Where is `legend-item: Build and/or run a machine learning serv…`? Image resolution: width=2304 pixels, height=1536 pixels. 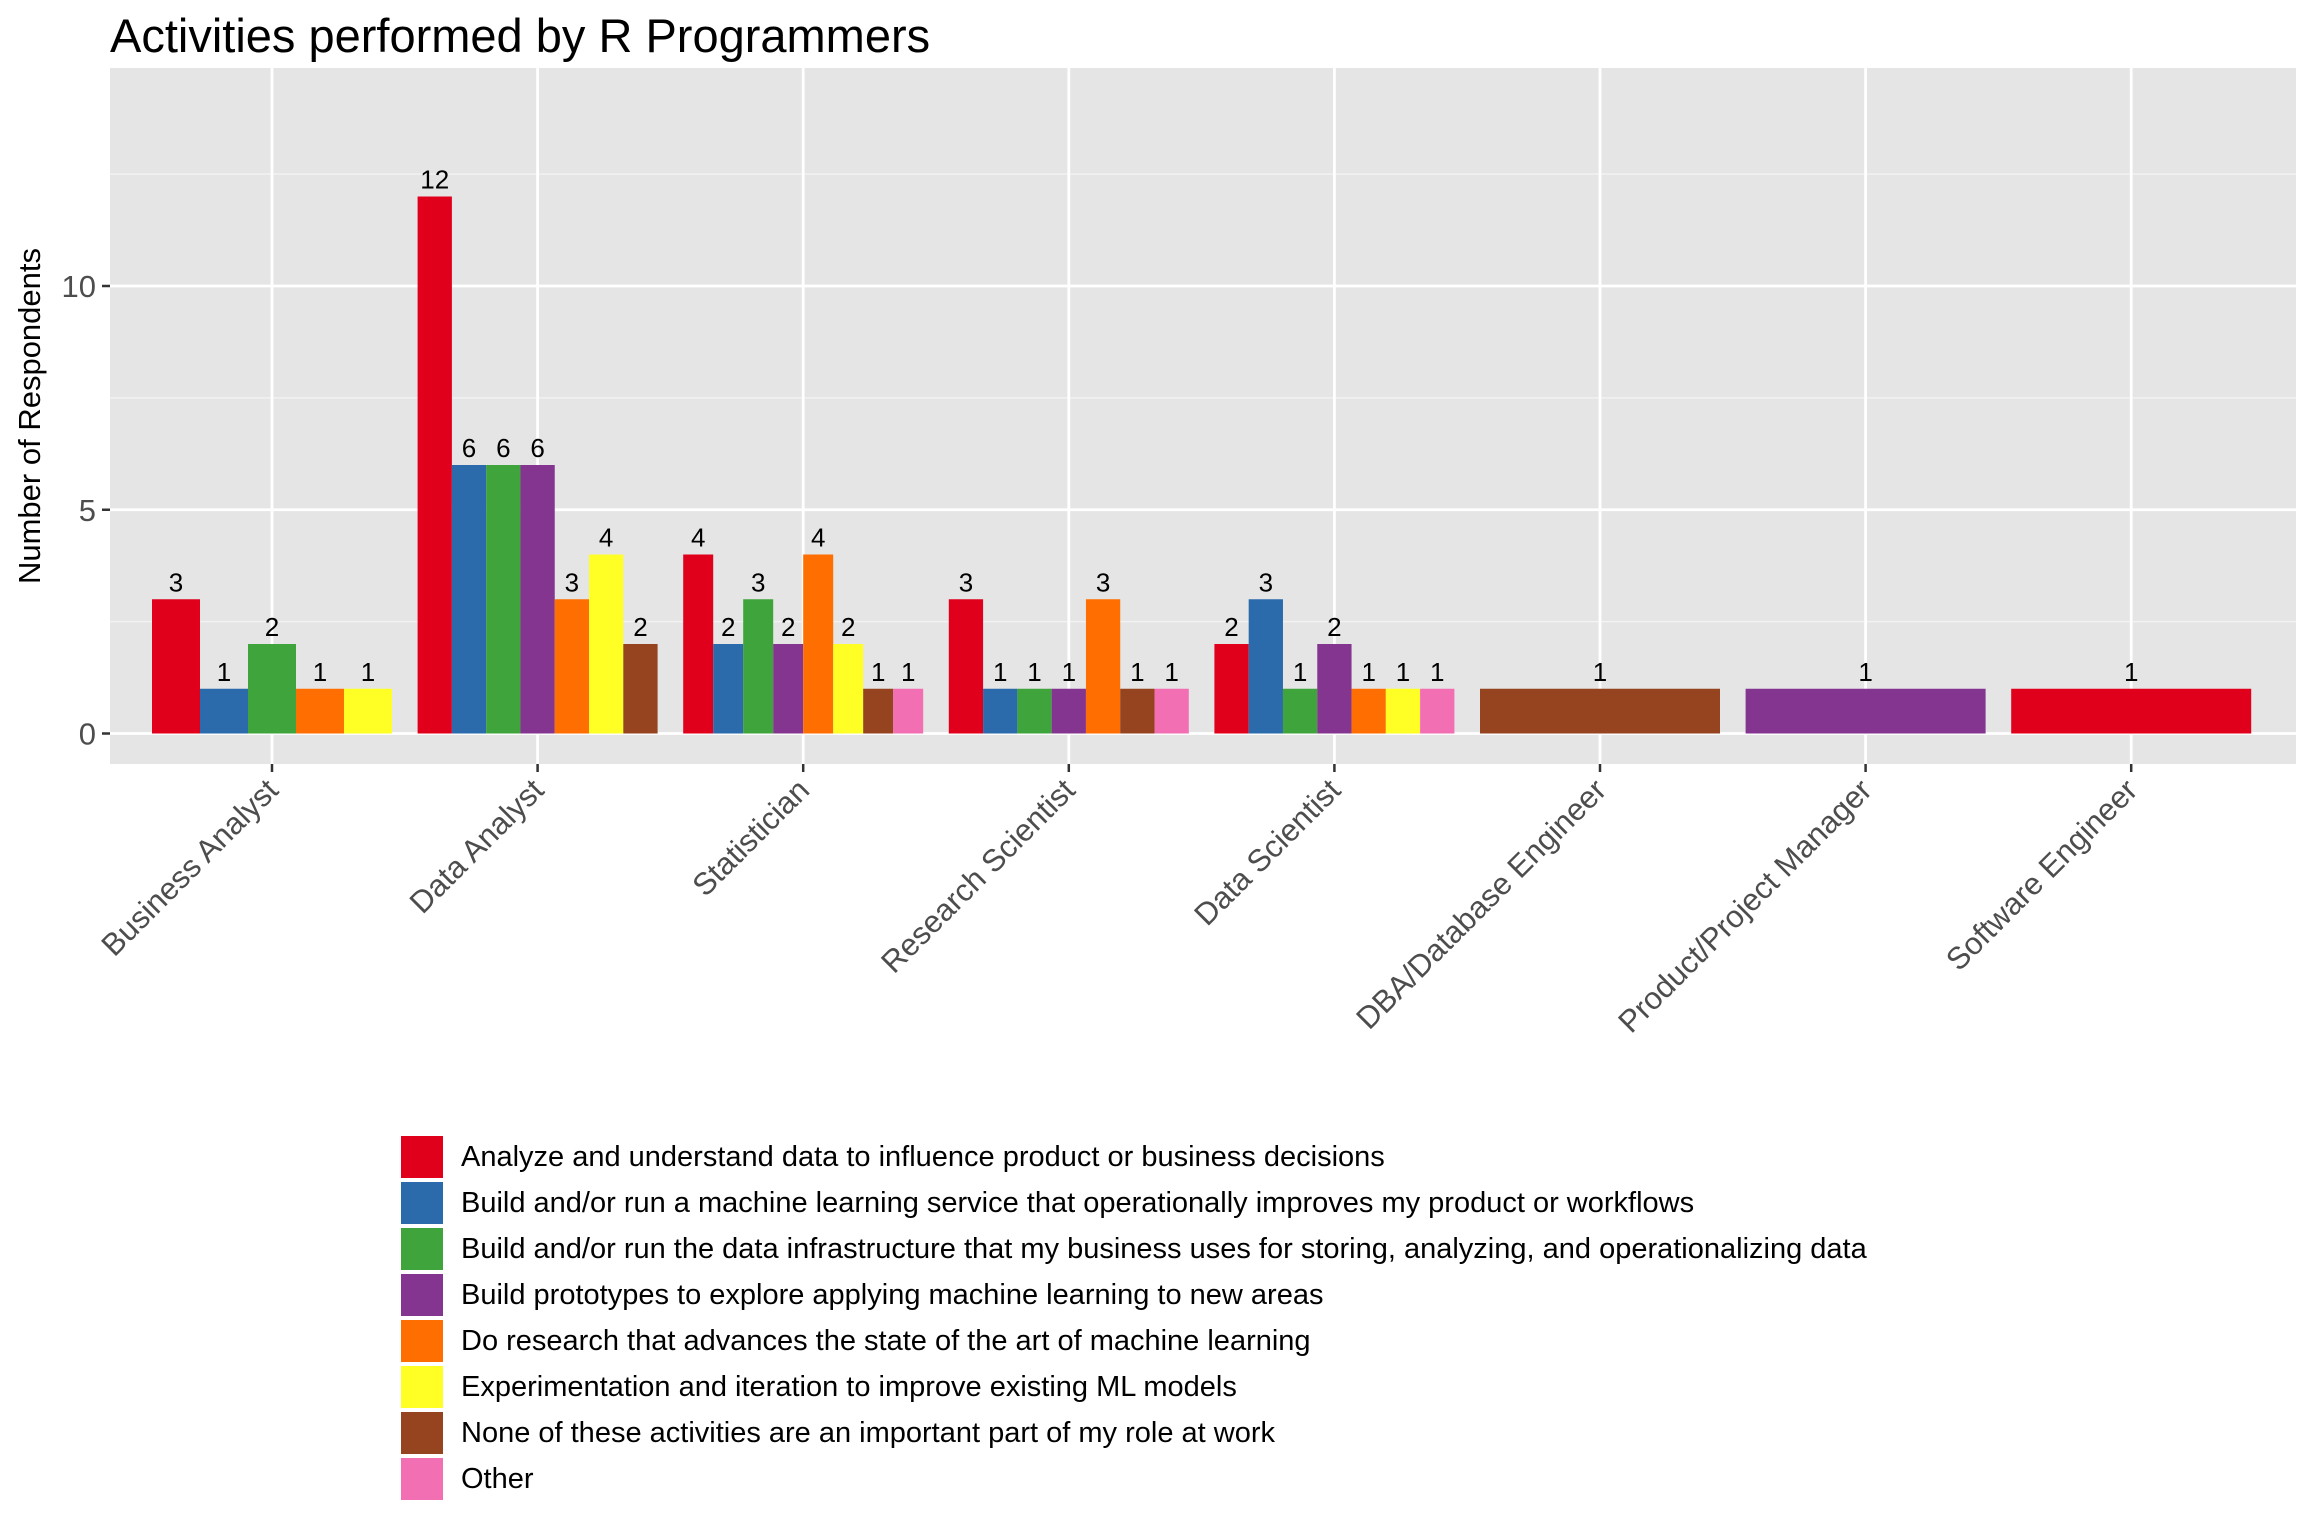
legend-item: Build and/or run a machine learning serv… is located at coordinates (1134, 1203).